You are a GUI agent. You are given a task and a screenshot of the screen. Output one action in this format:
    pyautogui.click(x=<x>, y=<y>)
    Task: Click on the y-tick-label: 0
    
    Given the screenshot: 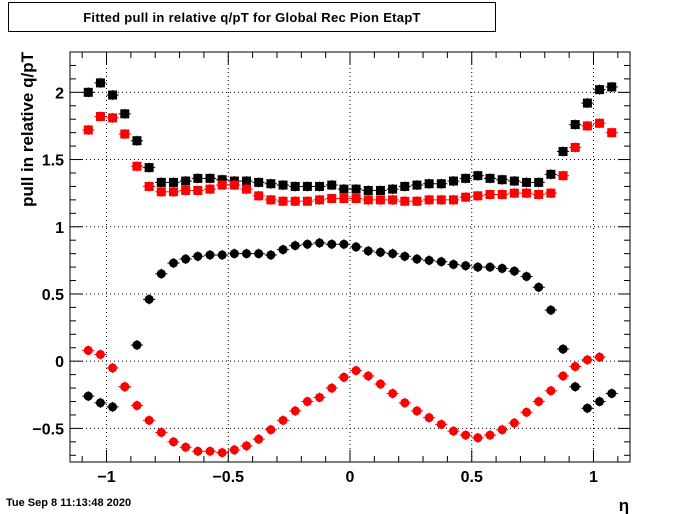 What is the action you would take?
    pyautogui.click(x=59, y=362)
    